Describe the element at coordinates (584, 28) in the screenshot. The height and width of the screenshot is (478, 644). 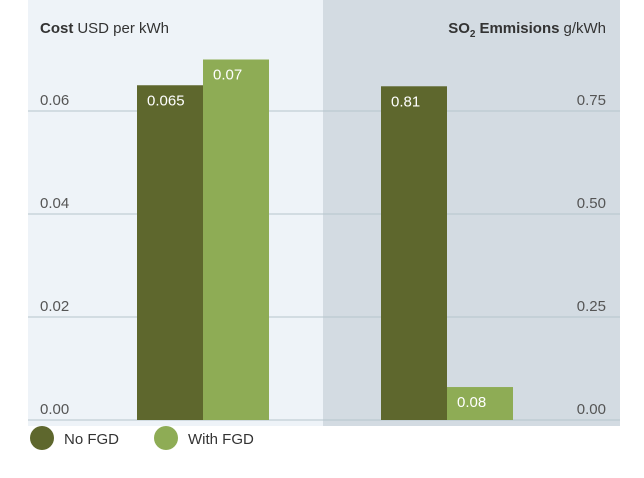
I see `unit: g/kWh` at that location.